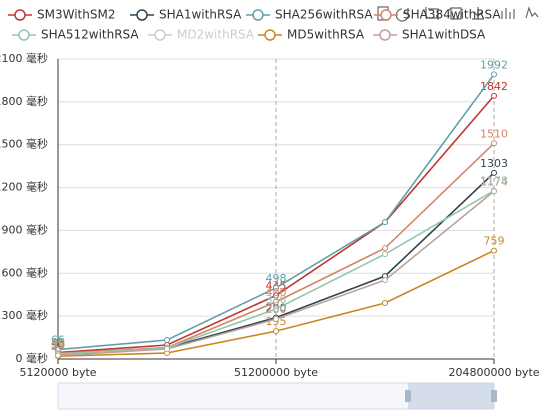 This screenshot has width=550, height=420. I want to click on value-label: 400, so click(276, 292).